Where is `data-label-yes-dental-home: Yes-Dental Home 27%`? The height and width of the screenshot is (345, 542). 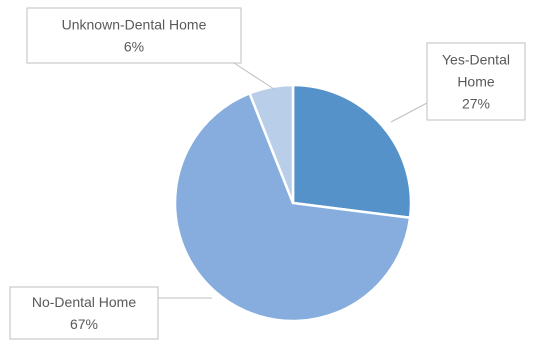
data-label-yes-dental-home: Yes-Dental Home 27% is located at coordinates (458, 82).